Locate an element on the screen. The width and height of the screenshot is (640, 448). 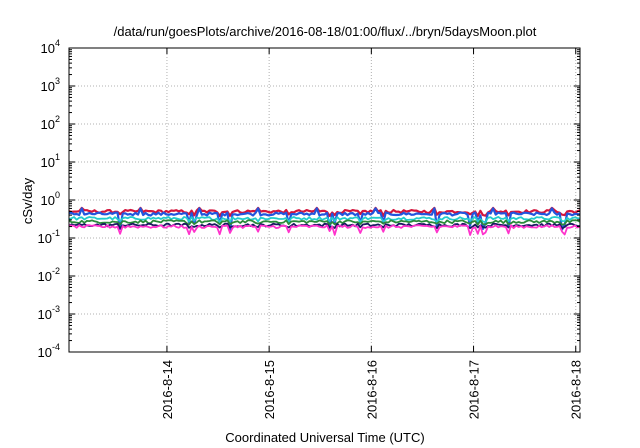
y-tick-label: 10⁻¹ is located at coordinates (49, 237).